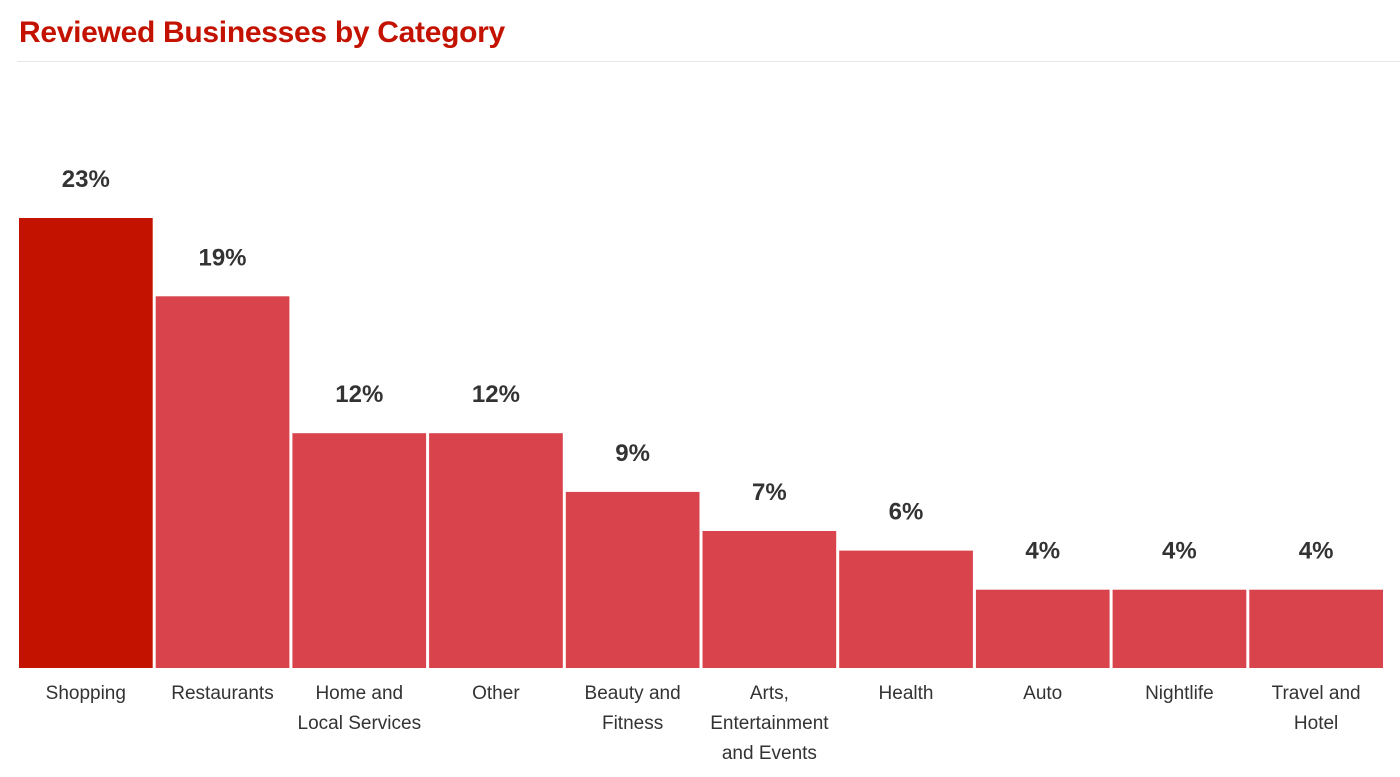 Image resolution: width=1400 pixels, height=777 pixels. Describe the element at coordinates (769, 599) in the screenshot. I see `bar-arts-entertainment-and-events` at that location.